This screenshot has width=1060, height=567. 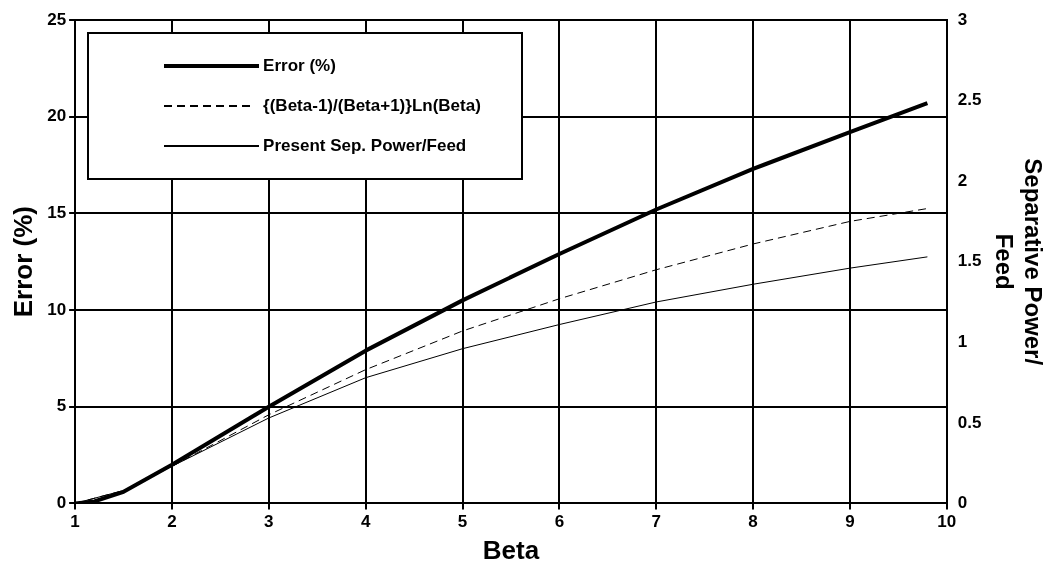 What do you see at coordinates (365, 146) in the screenshot?
I see `legend-label: Present Sep. Power/Feed` at bounding box center [365, 146].